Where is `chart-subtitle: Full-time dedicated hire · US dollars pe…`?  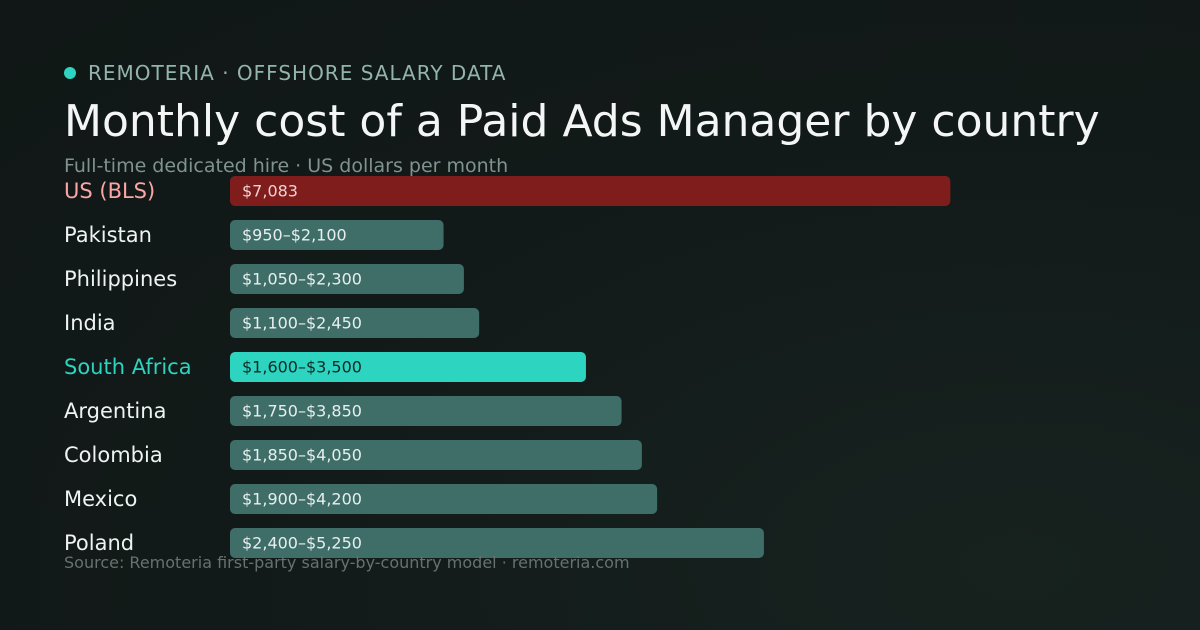 chart-subtitle: Full-time dedicated hire · US dollars pe… is located at coordinates (286, 166).